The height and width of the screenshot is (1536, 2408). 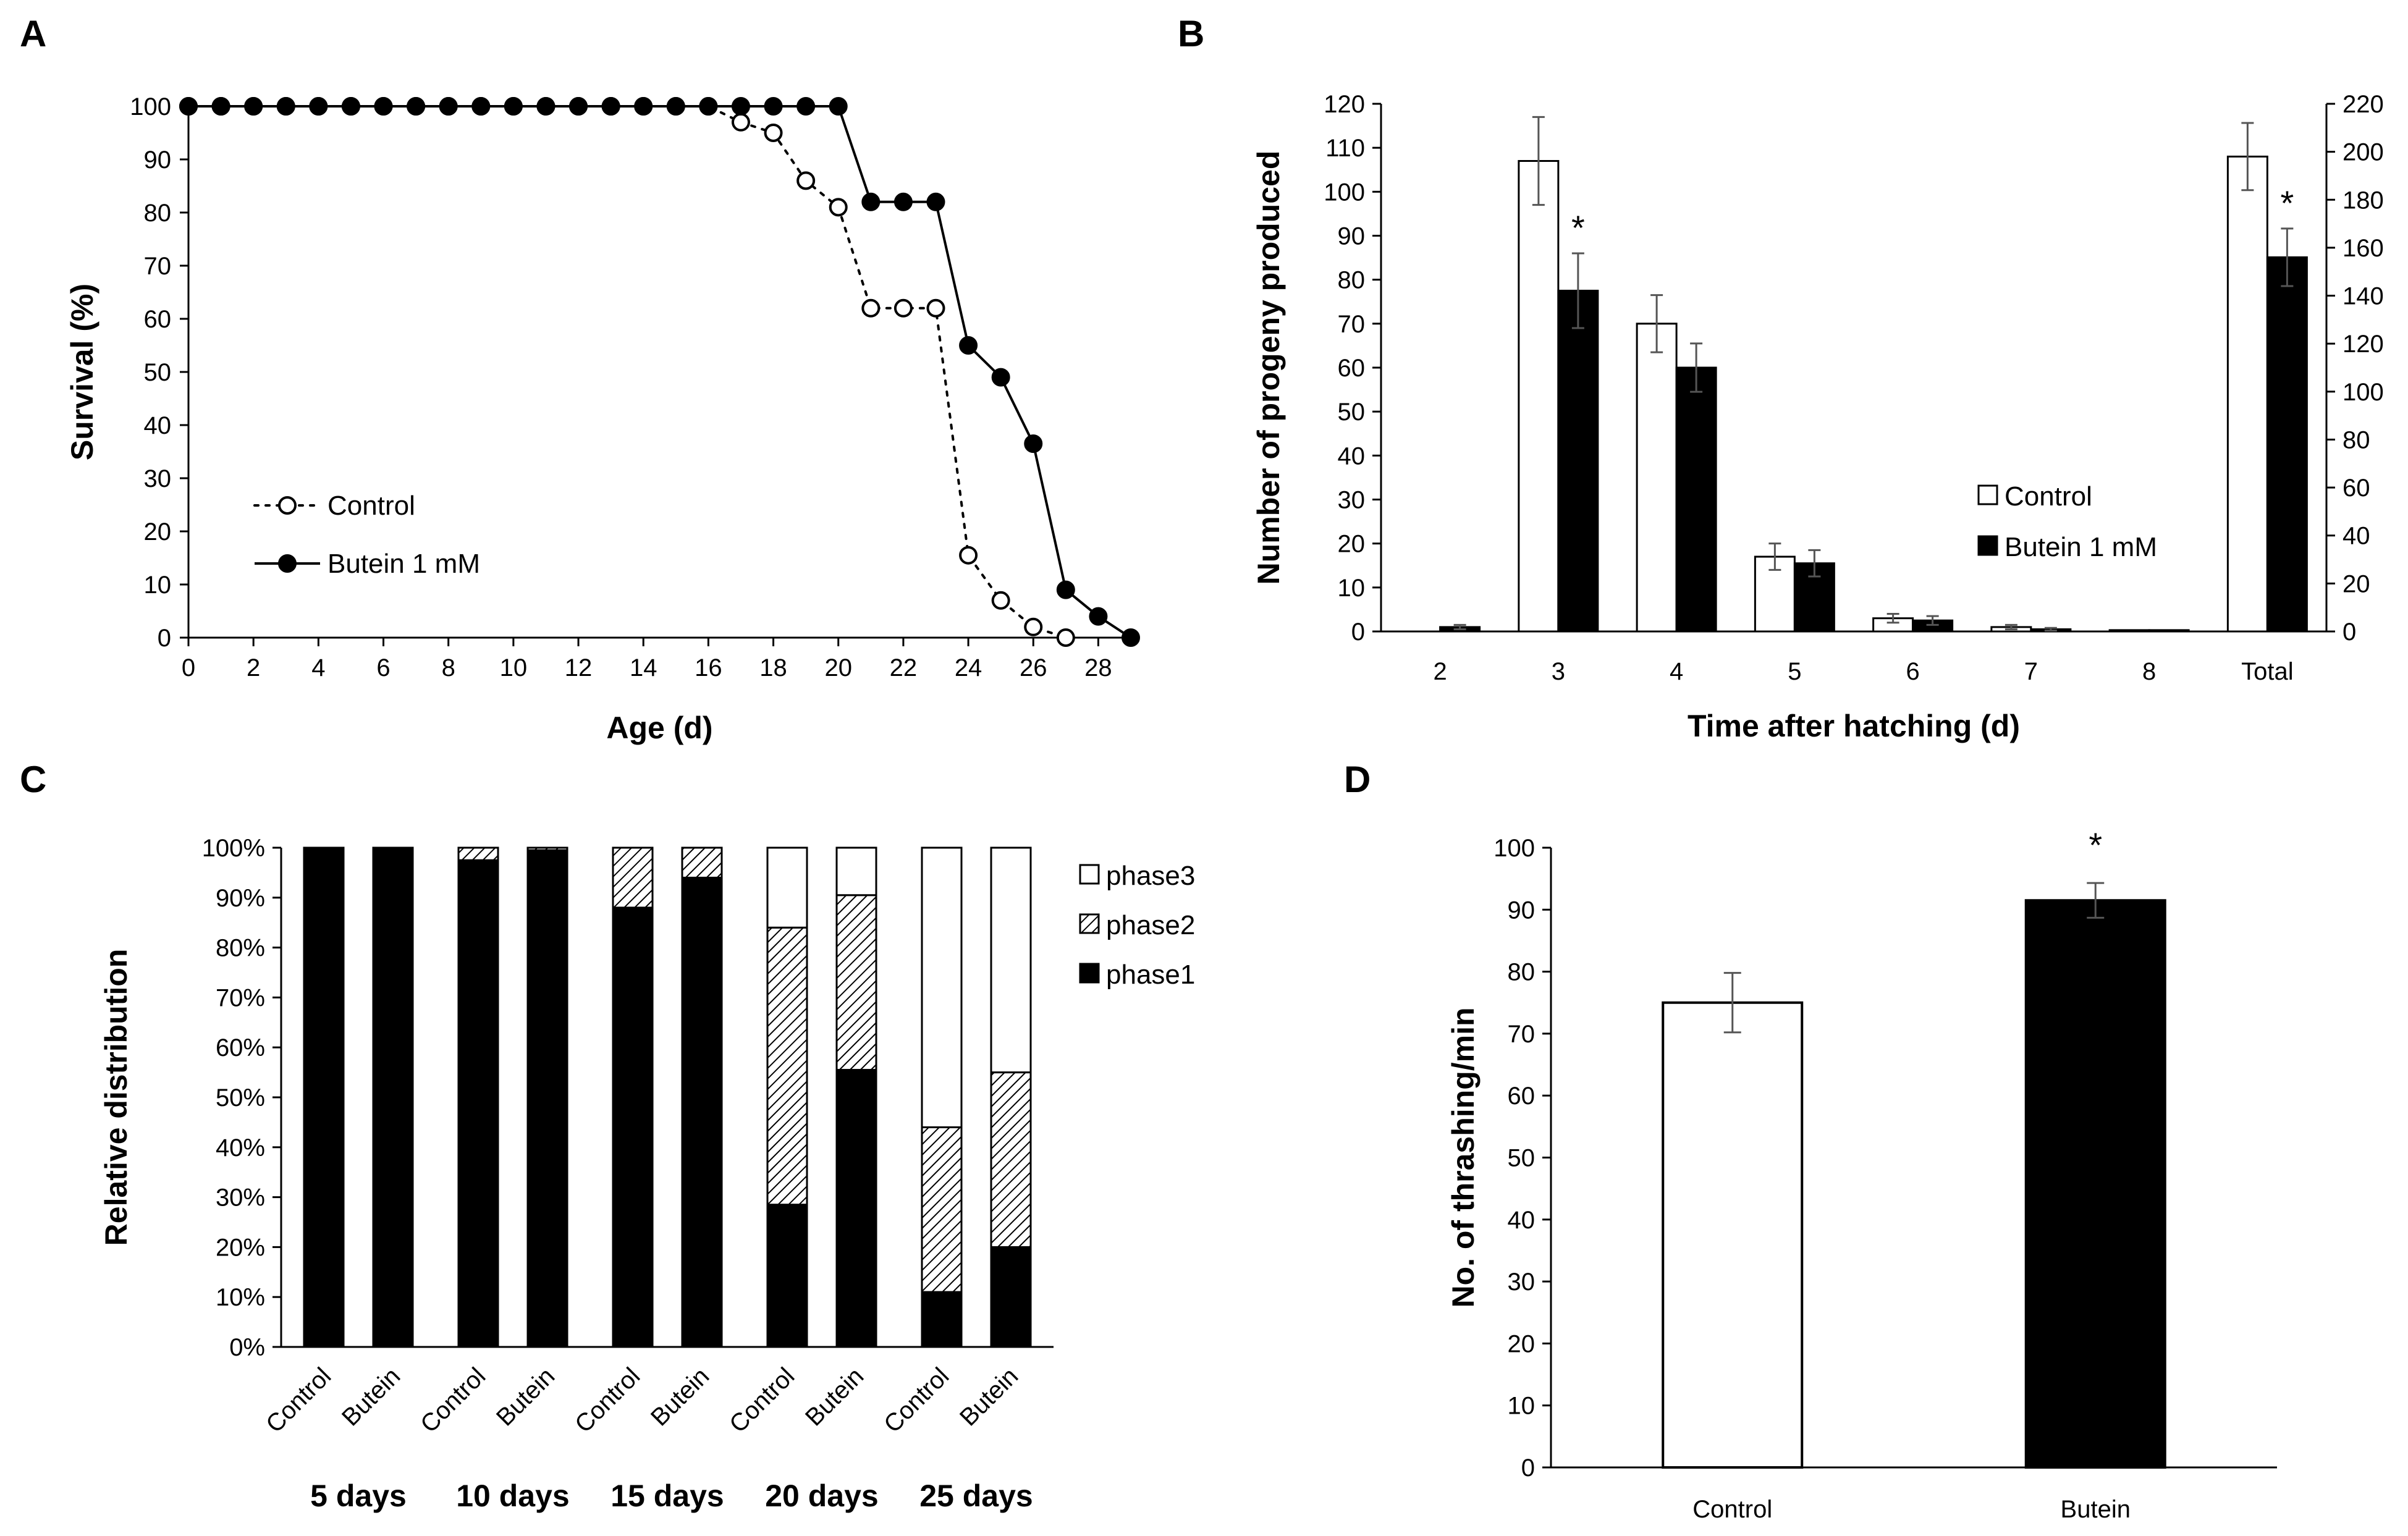 What do you see at coordinates (2363, 296) in the screenshot?
I see `panel-b-y2-tick-label: 140` at bounding box center [2363, 296].